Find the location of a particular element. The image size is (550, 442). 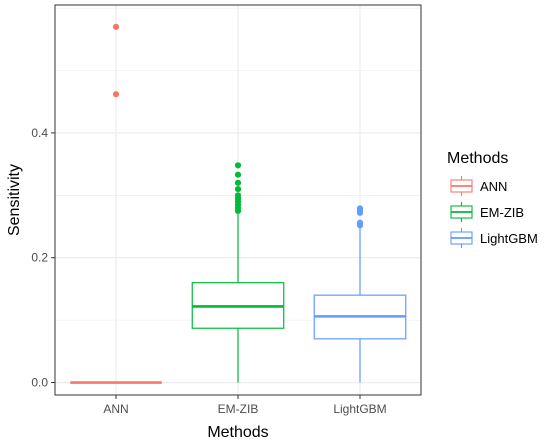

x-tick-label: ANN is located at coordinates (115, 409).